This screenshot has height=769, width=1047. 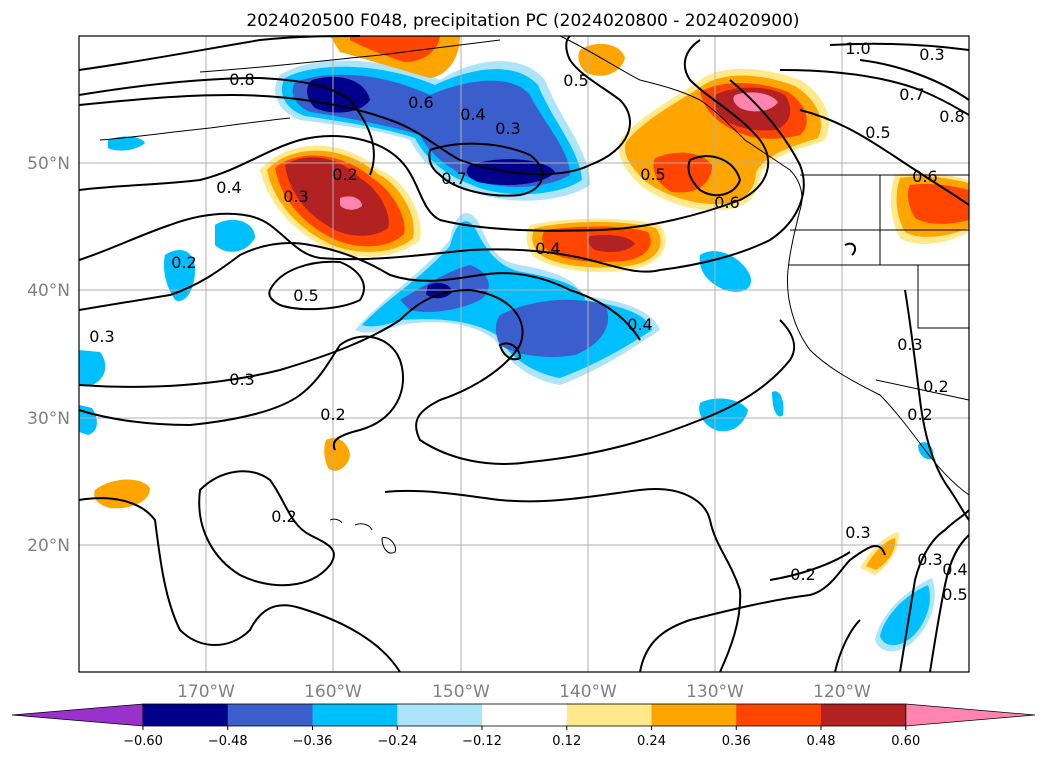 I want to click on colorbar-outline, so click(x=524, y=715).